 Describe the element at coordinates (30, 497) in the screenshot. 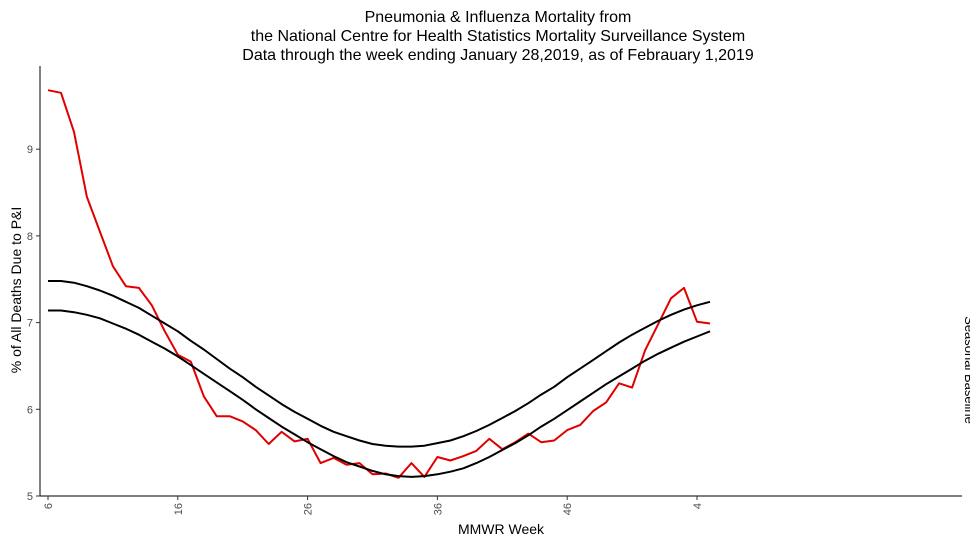

I see `y-tick-label: 5` at that location.